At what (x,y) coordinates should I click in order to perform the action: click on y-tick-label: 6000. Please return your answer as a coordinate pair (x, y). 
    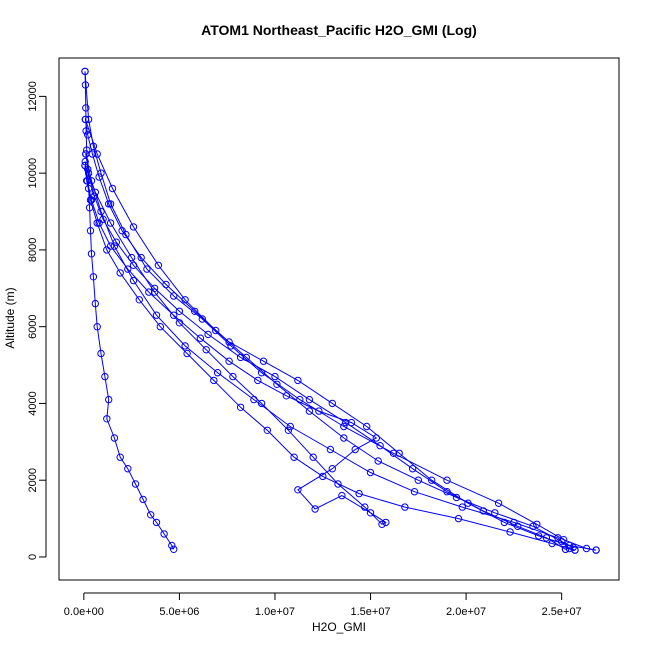
    Looking at the image, I should click on (33, 326).